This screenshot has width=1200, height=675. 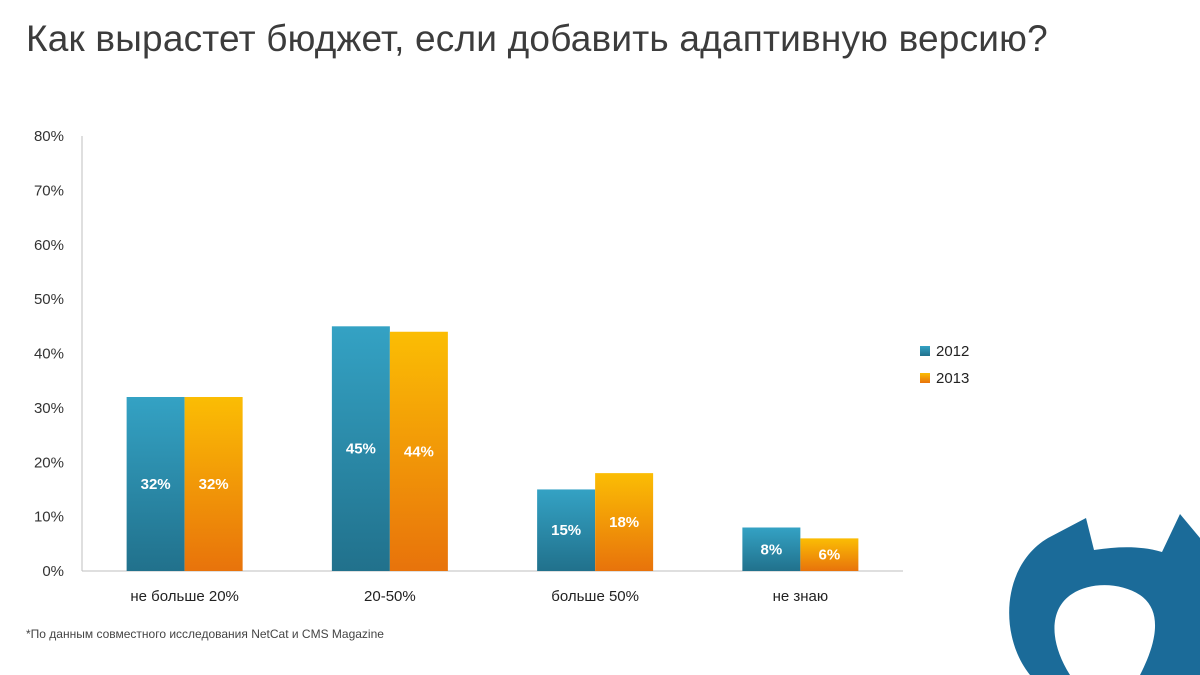 I want to click on legend-label-2012: 2012, so click(x=952, y=351).